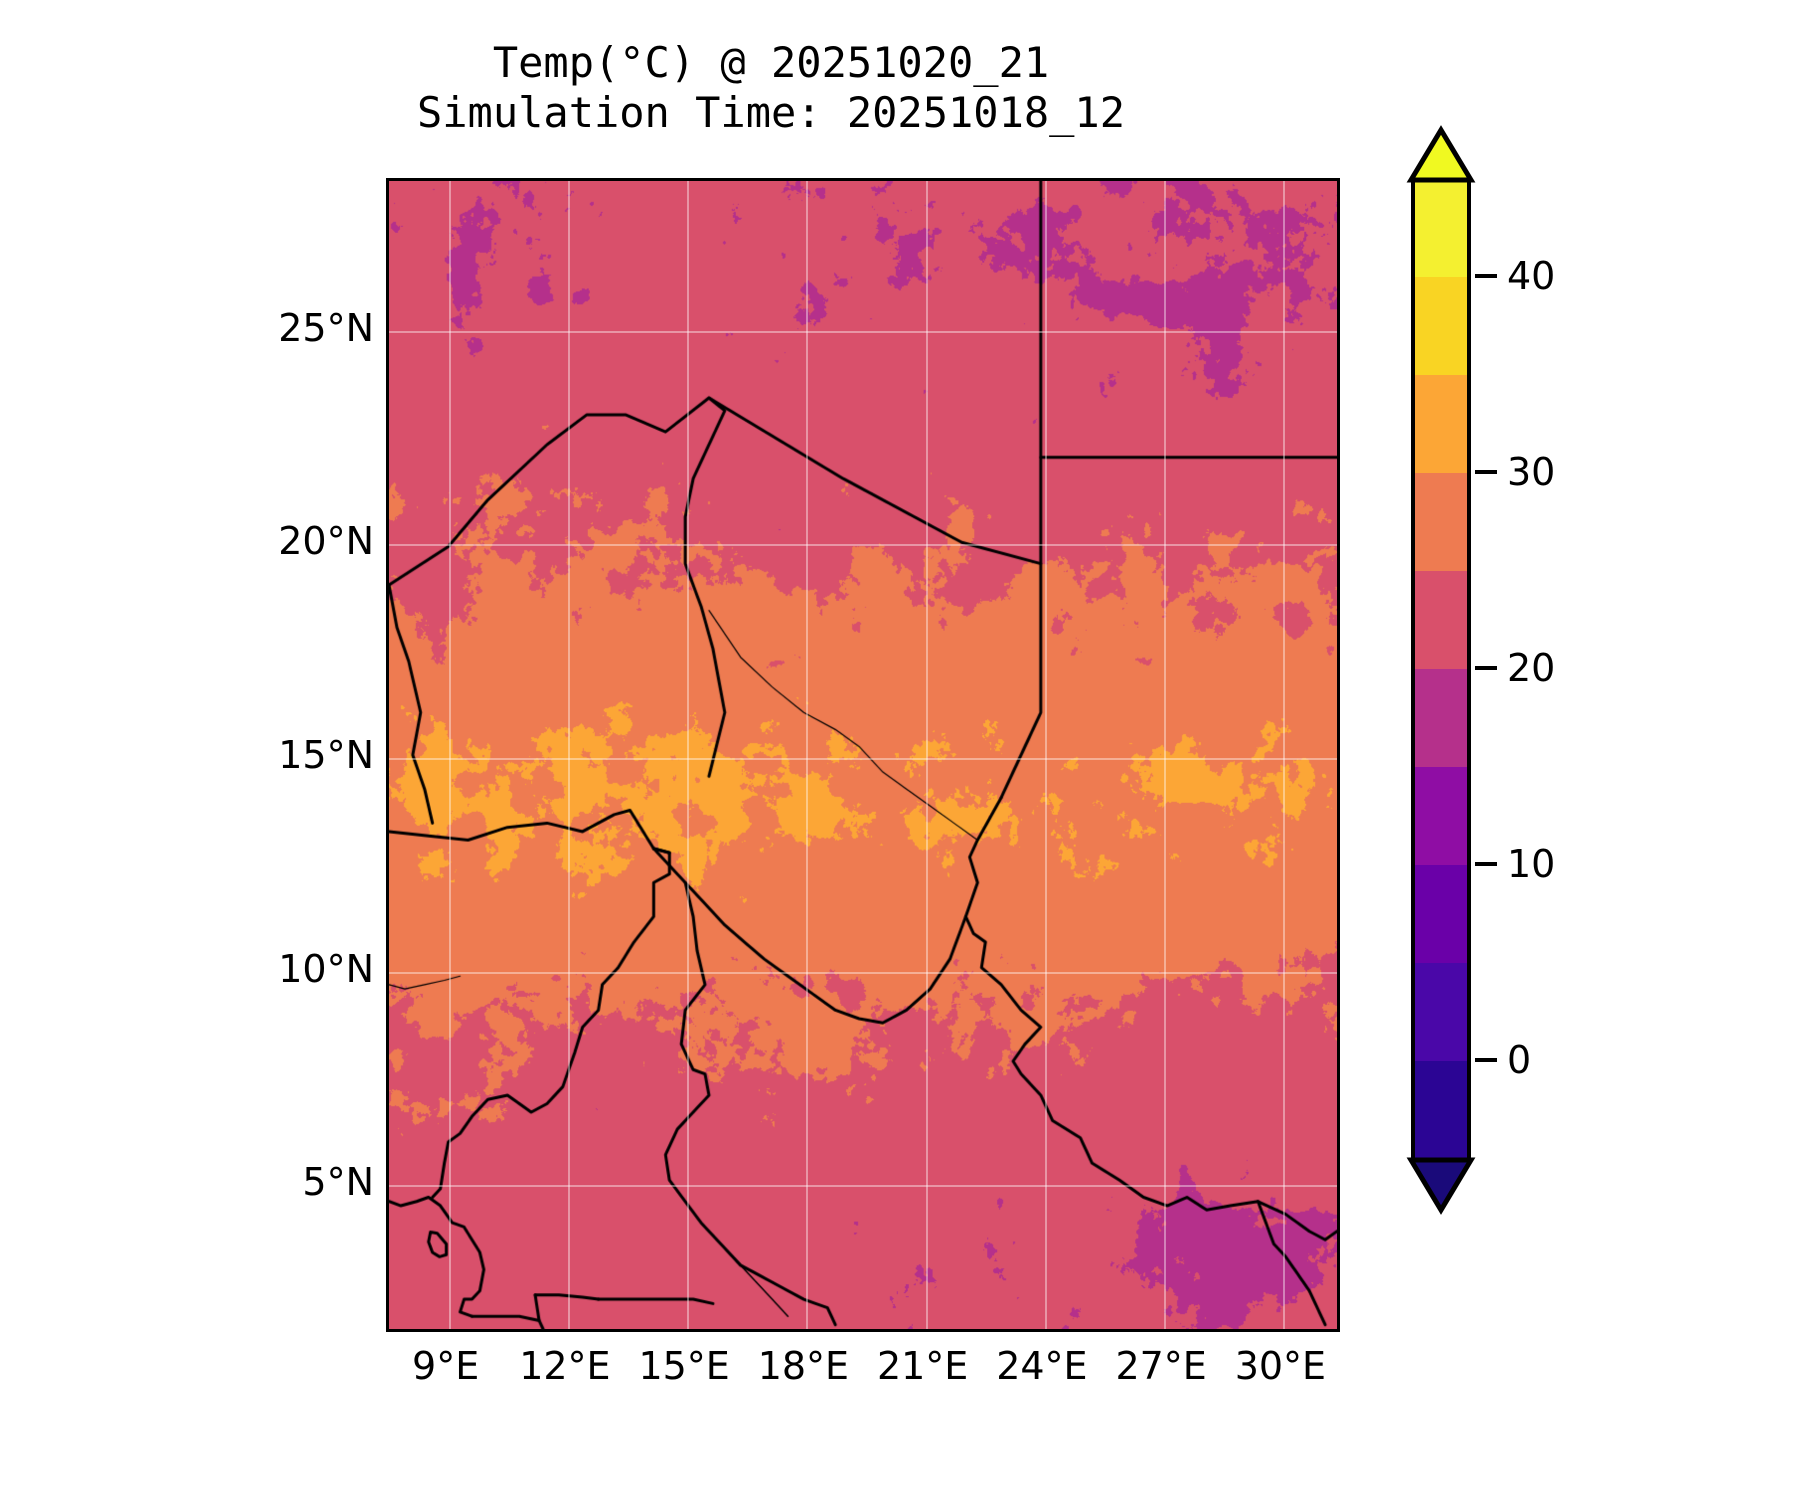 This screenshot has height=1500, width=1800. I want to click on latitude-tick-label: 15°N, so click(326, 755).